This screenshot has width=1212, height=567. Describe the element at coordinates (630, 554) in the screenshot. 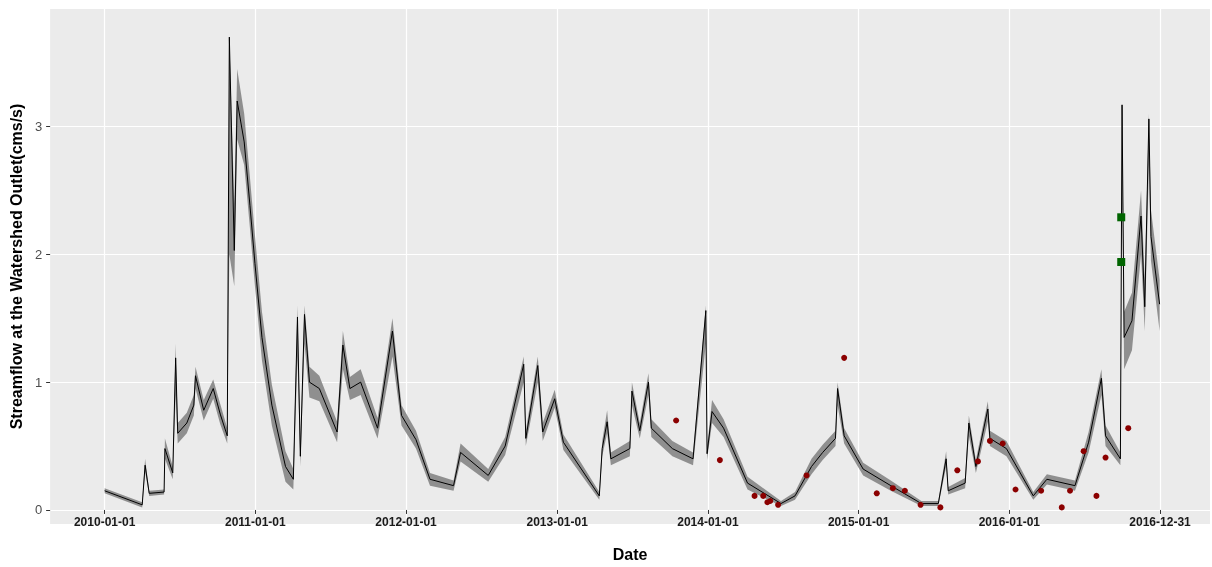

I see `x-axis-title: Date` at that location.